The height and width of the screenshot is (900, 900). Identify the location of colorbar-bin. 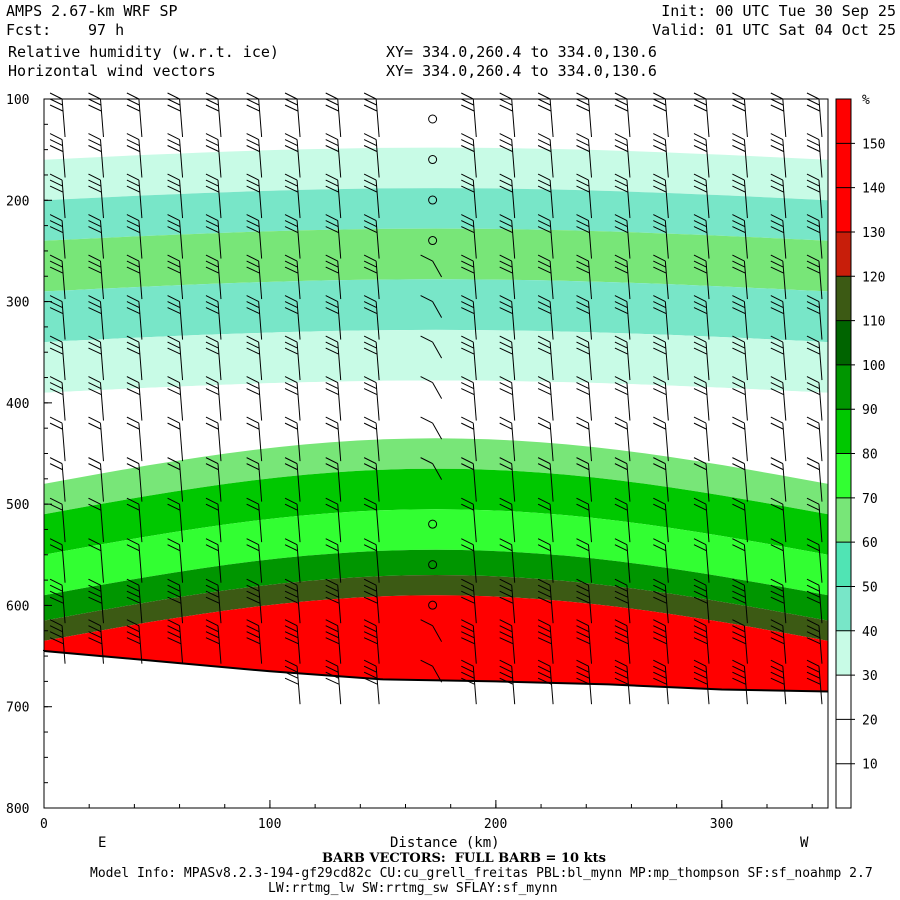
(843, 520).